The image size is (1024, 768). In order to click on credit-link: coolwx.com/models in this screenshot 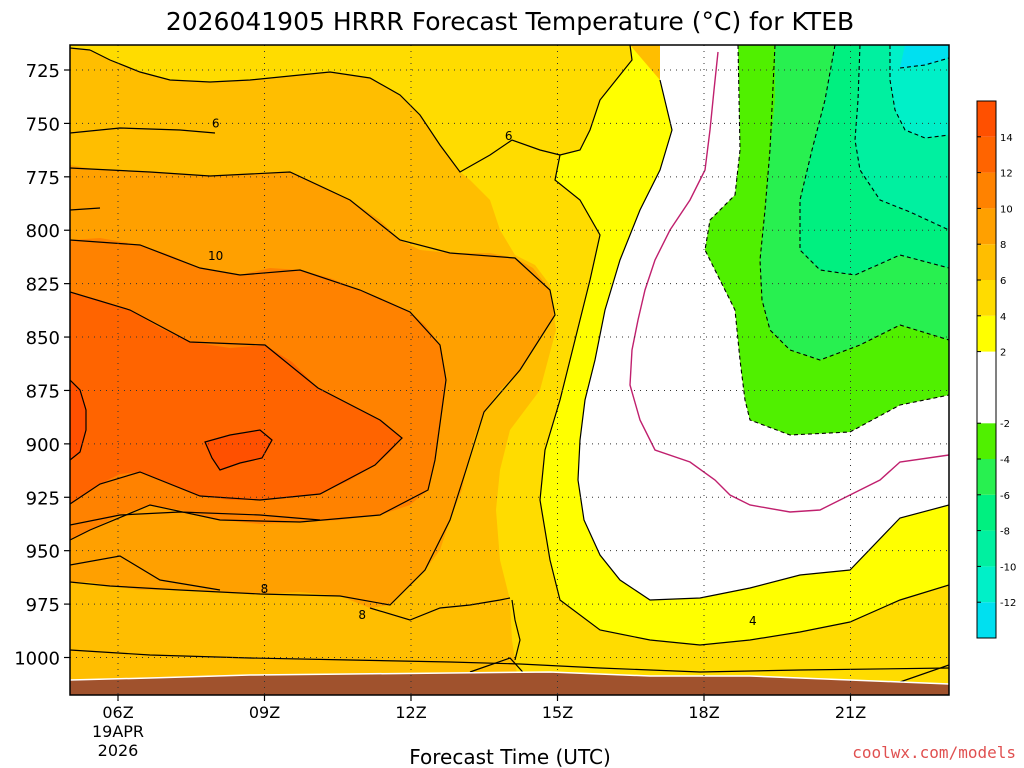, I will do `click(934, 752)`.